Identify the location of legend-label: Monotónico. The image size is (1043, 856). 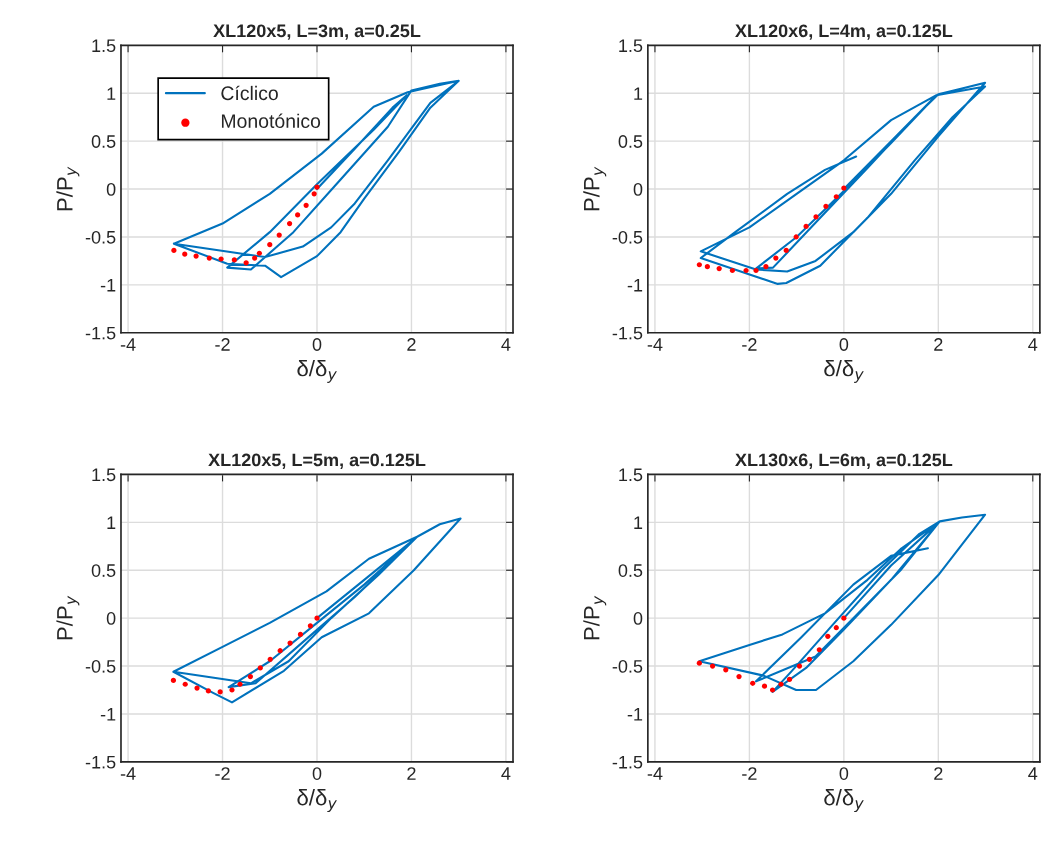
(271, 120).